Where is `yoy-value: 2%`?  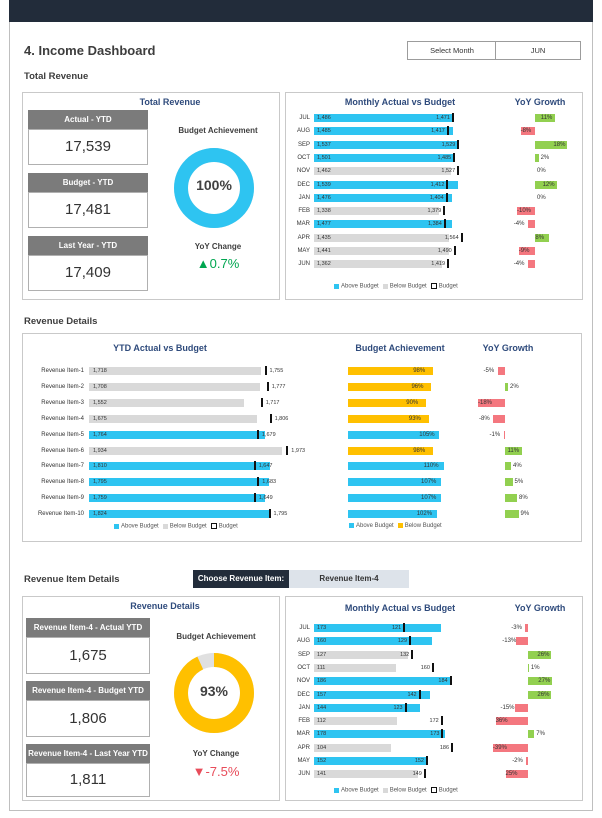
yoy-value: 2% is located at coordinates (545, 157).